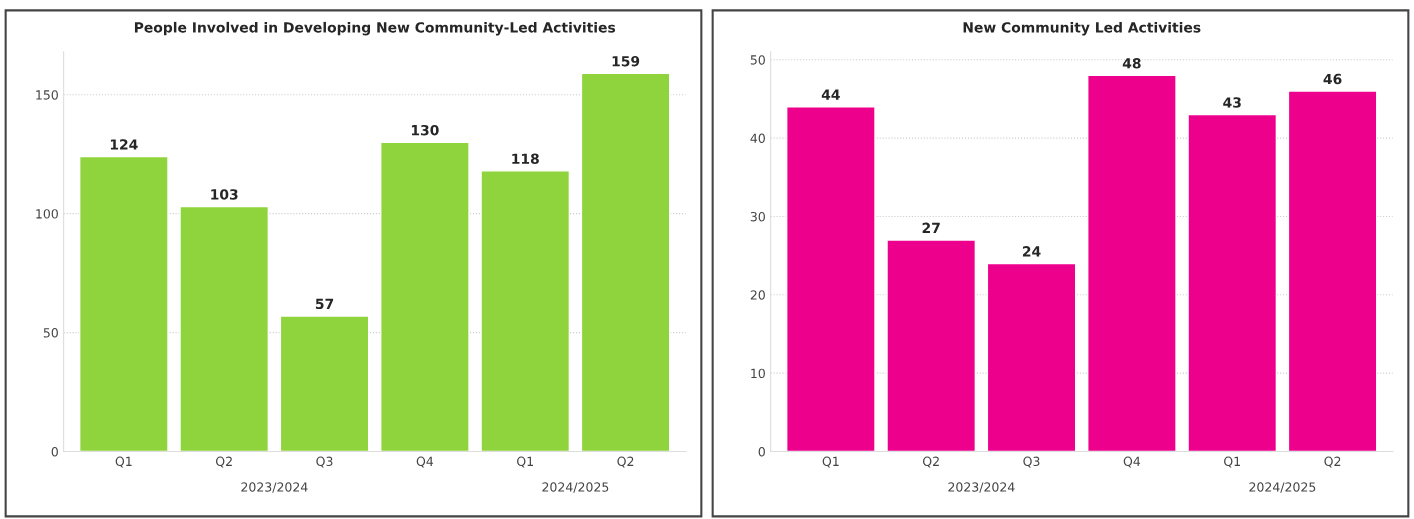  Describe the element at coordinates (47, 214) in the screenshot. I see `y-tick-label: 100` at that location.